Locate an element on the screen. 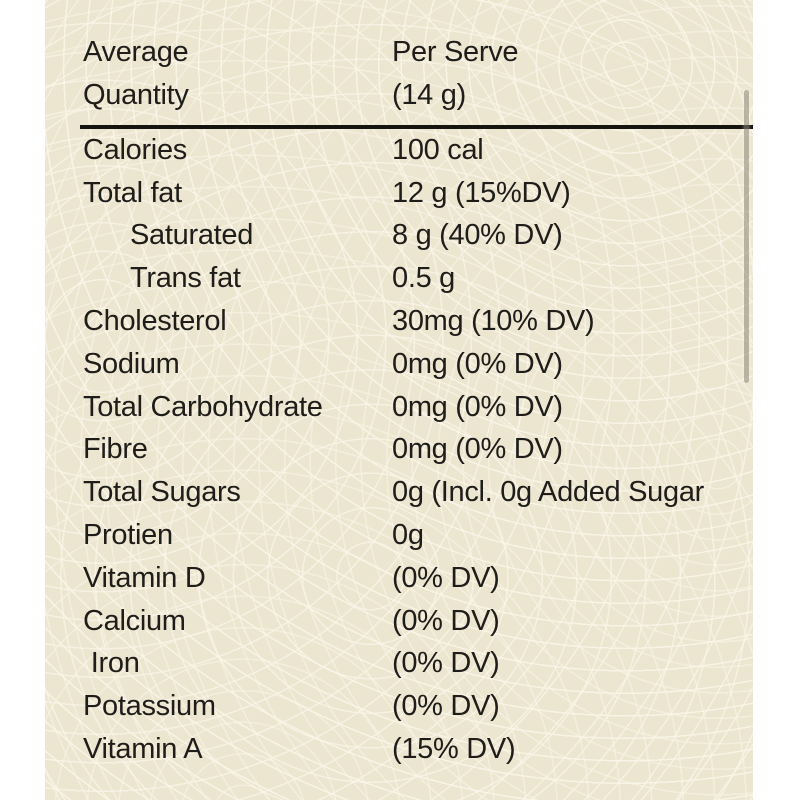 The image size is (800, 800). nutrient-row: Protien 0g is located at coordinates (418, 535).